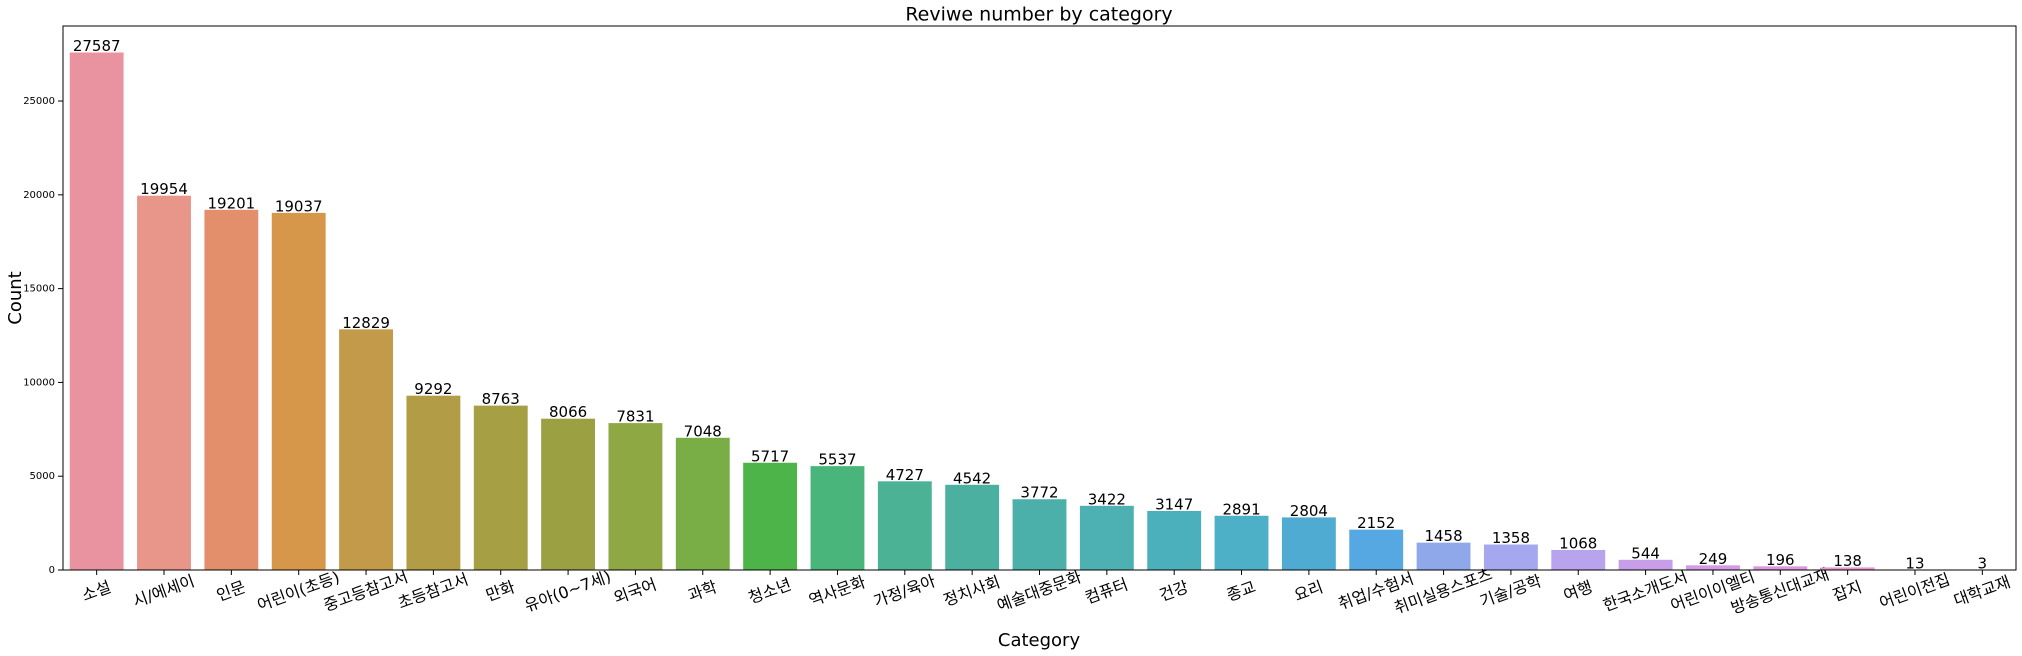 This screenshot has width=2022, height=656. What do you see at coordinates (1241, 591) in the screenshot?
I see `x-tick-label: 종교` at bounding box center [1241, 591].